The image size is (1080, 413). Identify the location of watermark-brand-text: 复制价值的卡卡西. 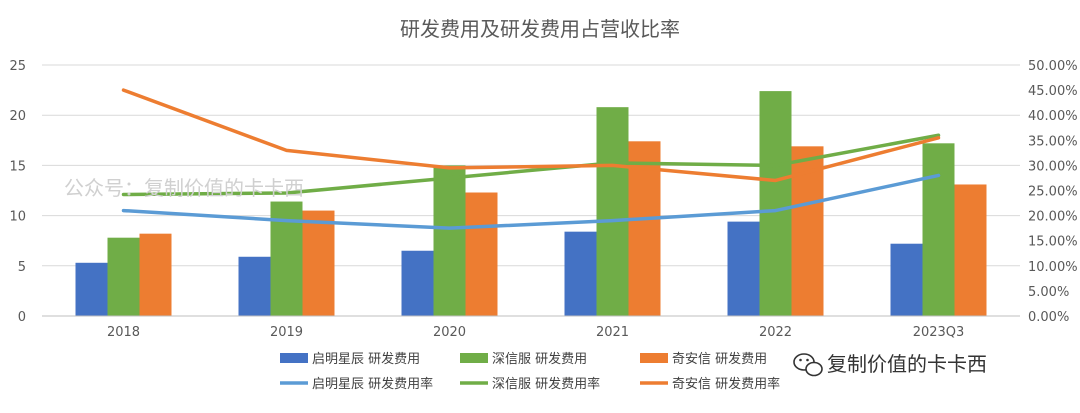
(907, 364).